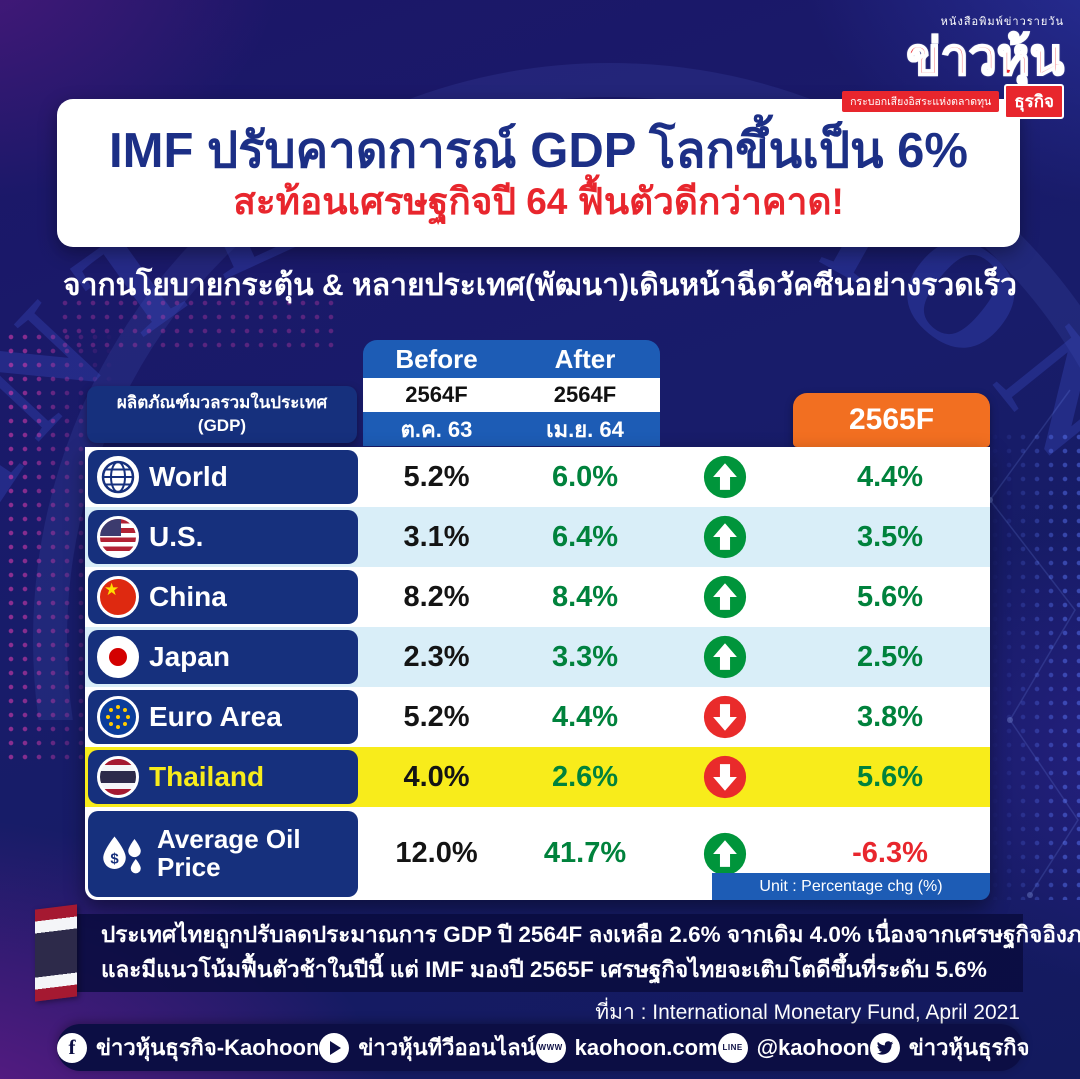 The height and width of the screenshot is (1079, 1080). What do you see at coordinates (537, 657) in the screenshot?
I see `table-row-japan: Japan 2.3% 3.3% 2.5%` at bounding box center [537, 657].